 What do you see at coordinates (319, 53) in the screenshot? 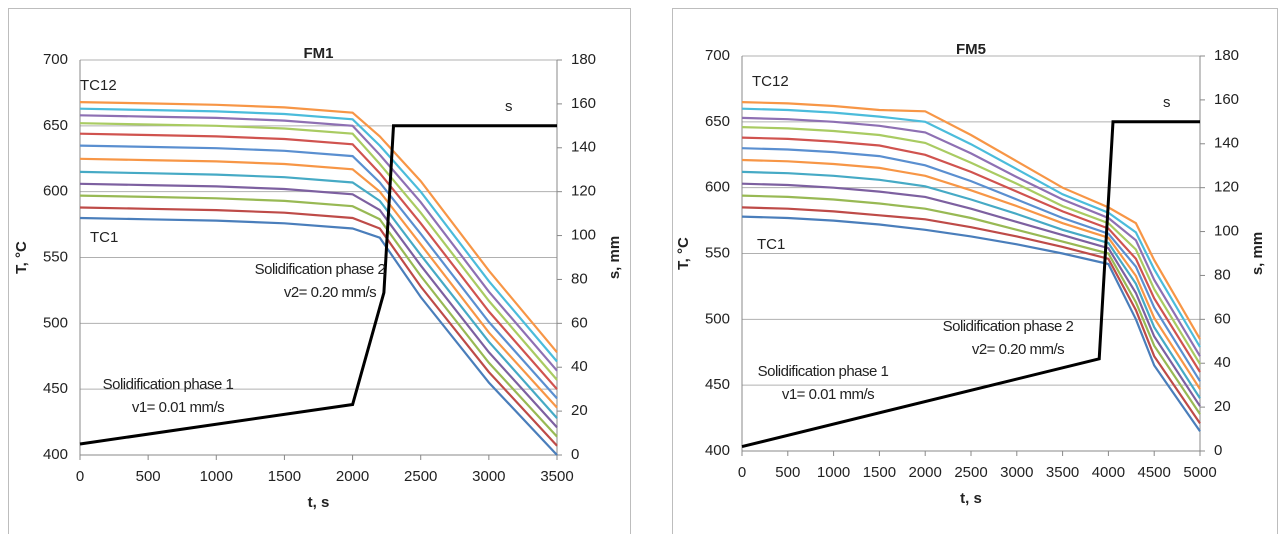
I see `chart-title: FM1` at bounding box center [319, 53].